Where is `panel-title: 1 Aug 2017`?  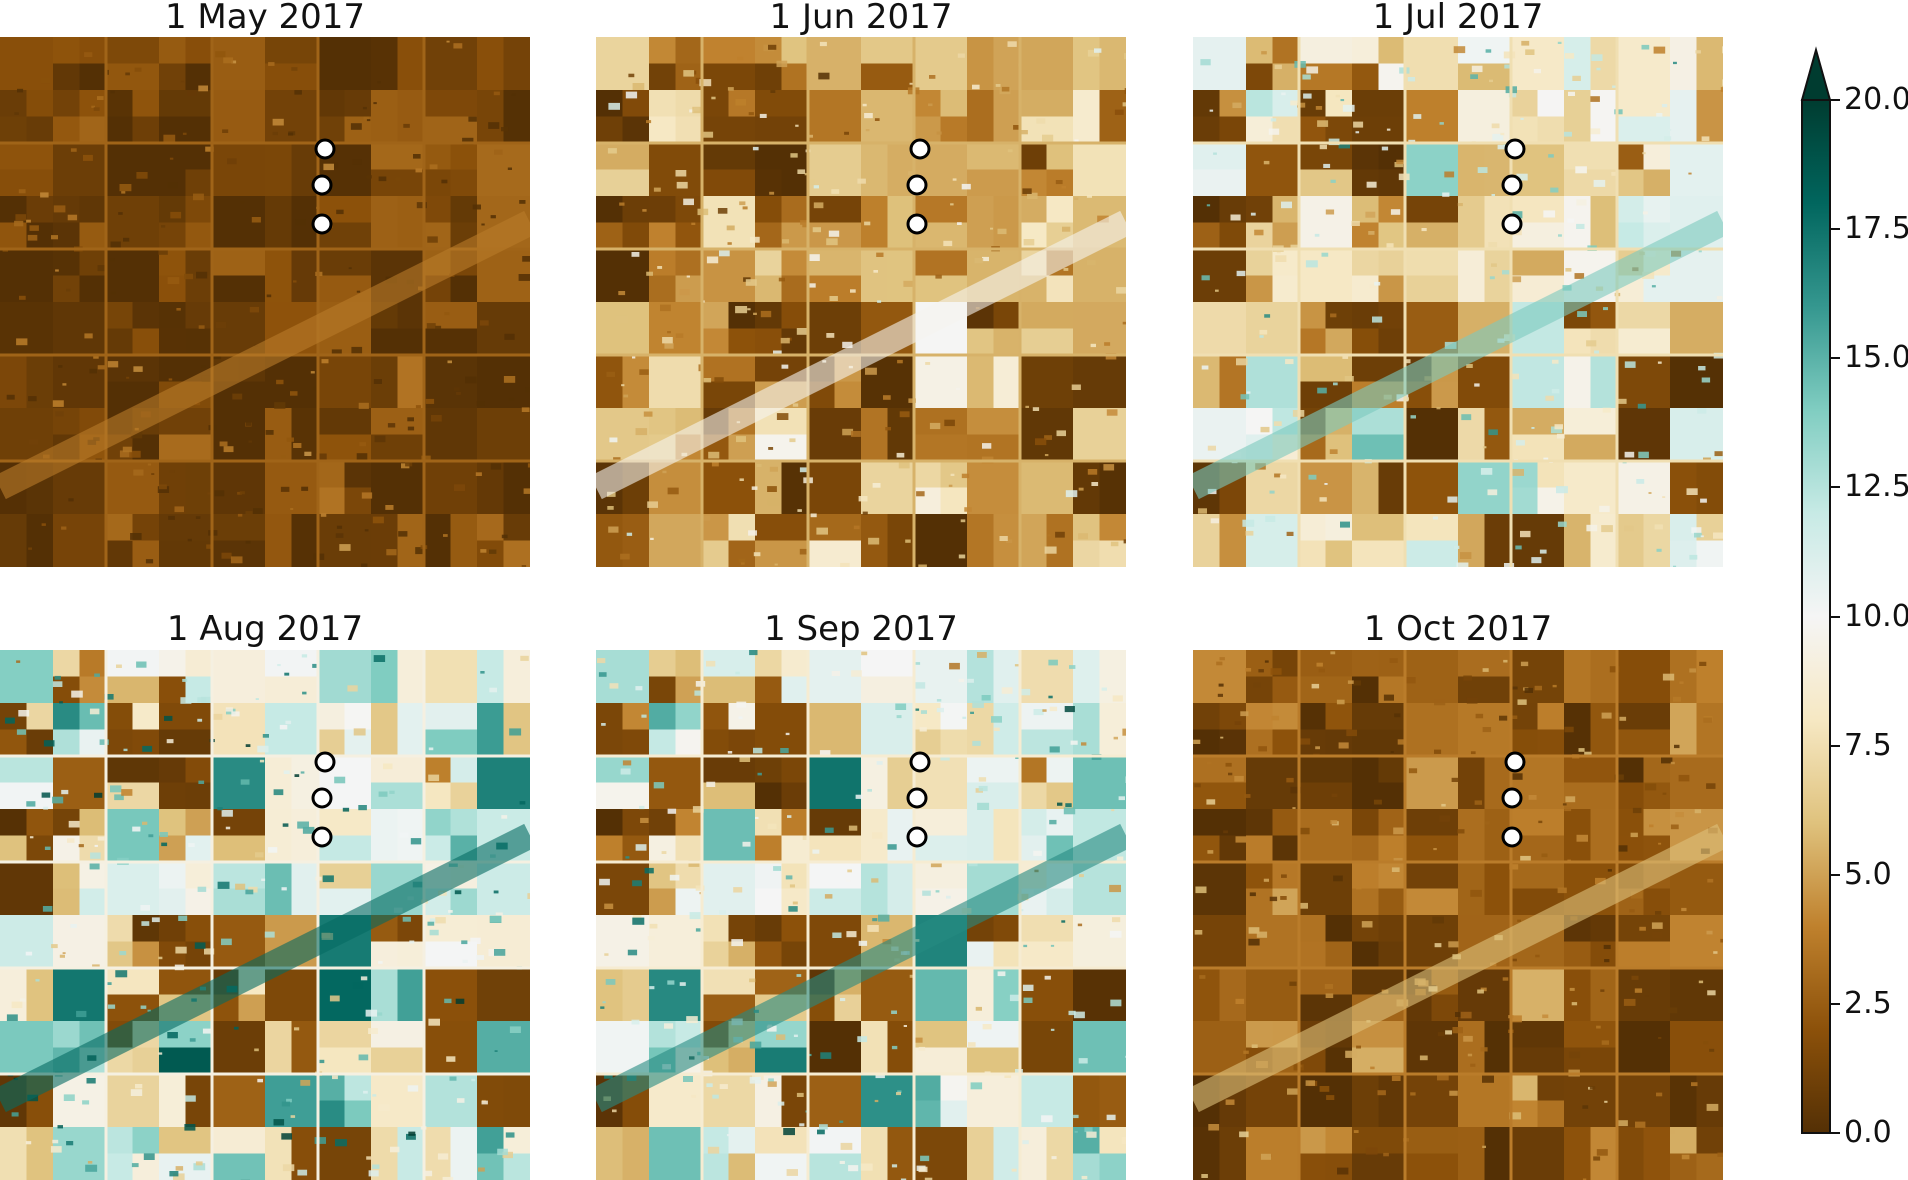
panel-title: 1 Aug 2017 is located at coordinates (265, 629).